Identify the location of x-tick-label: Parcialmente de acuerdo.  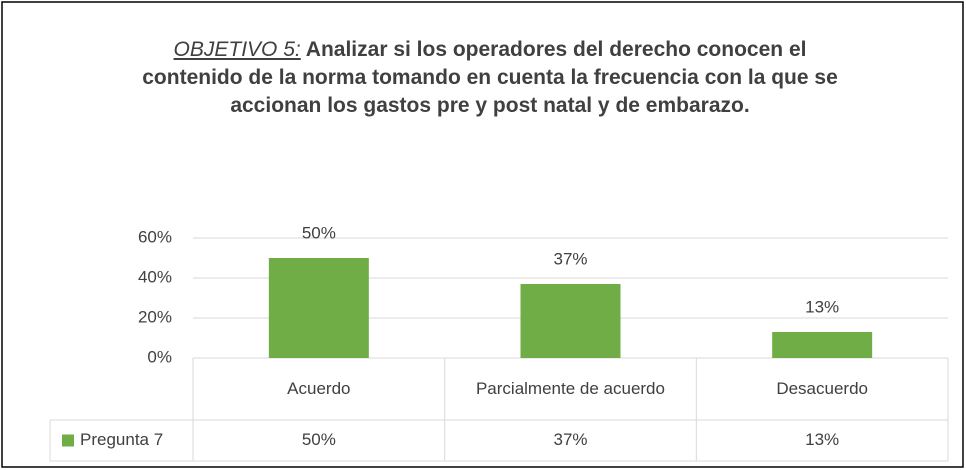
(570, 388).